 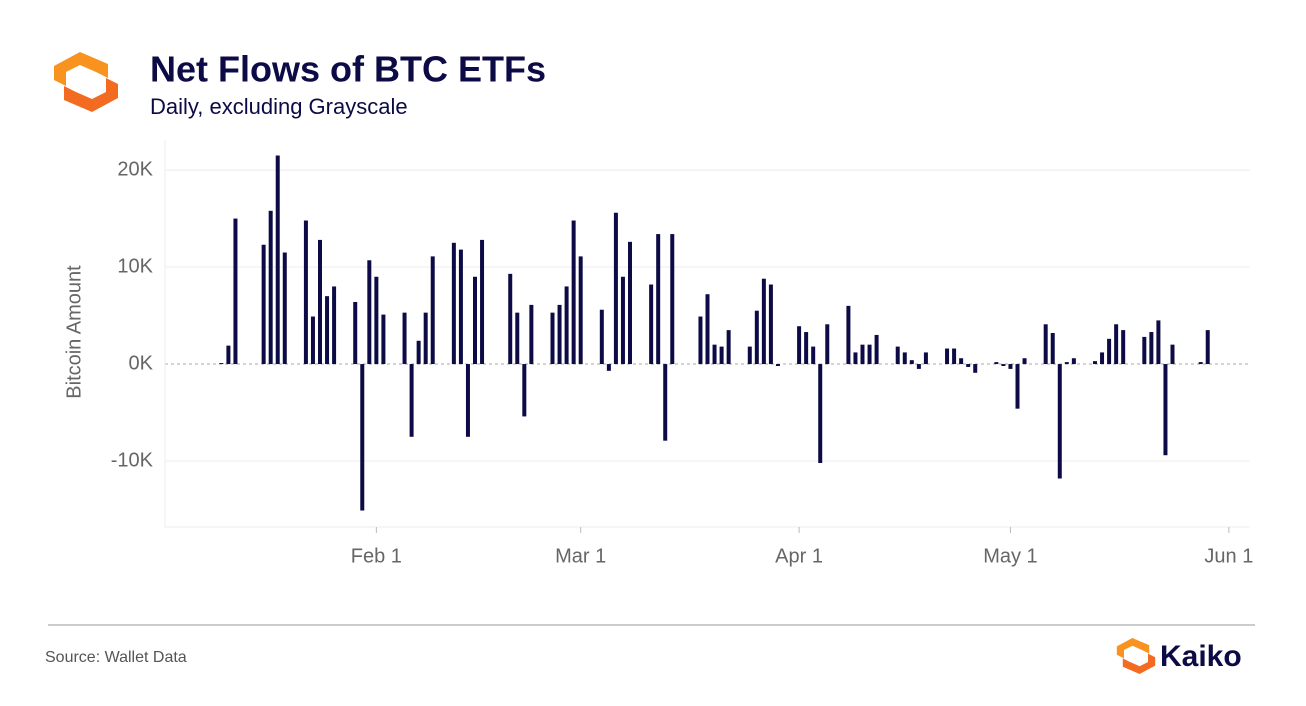 I want to click on x-tick-label: Feb 1, so click(x=376, y=556).